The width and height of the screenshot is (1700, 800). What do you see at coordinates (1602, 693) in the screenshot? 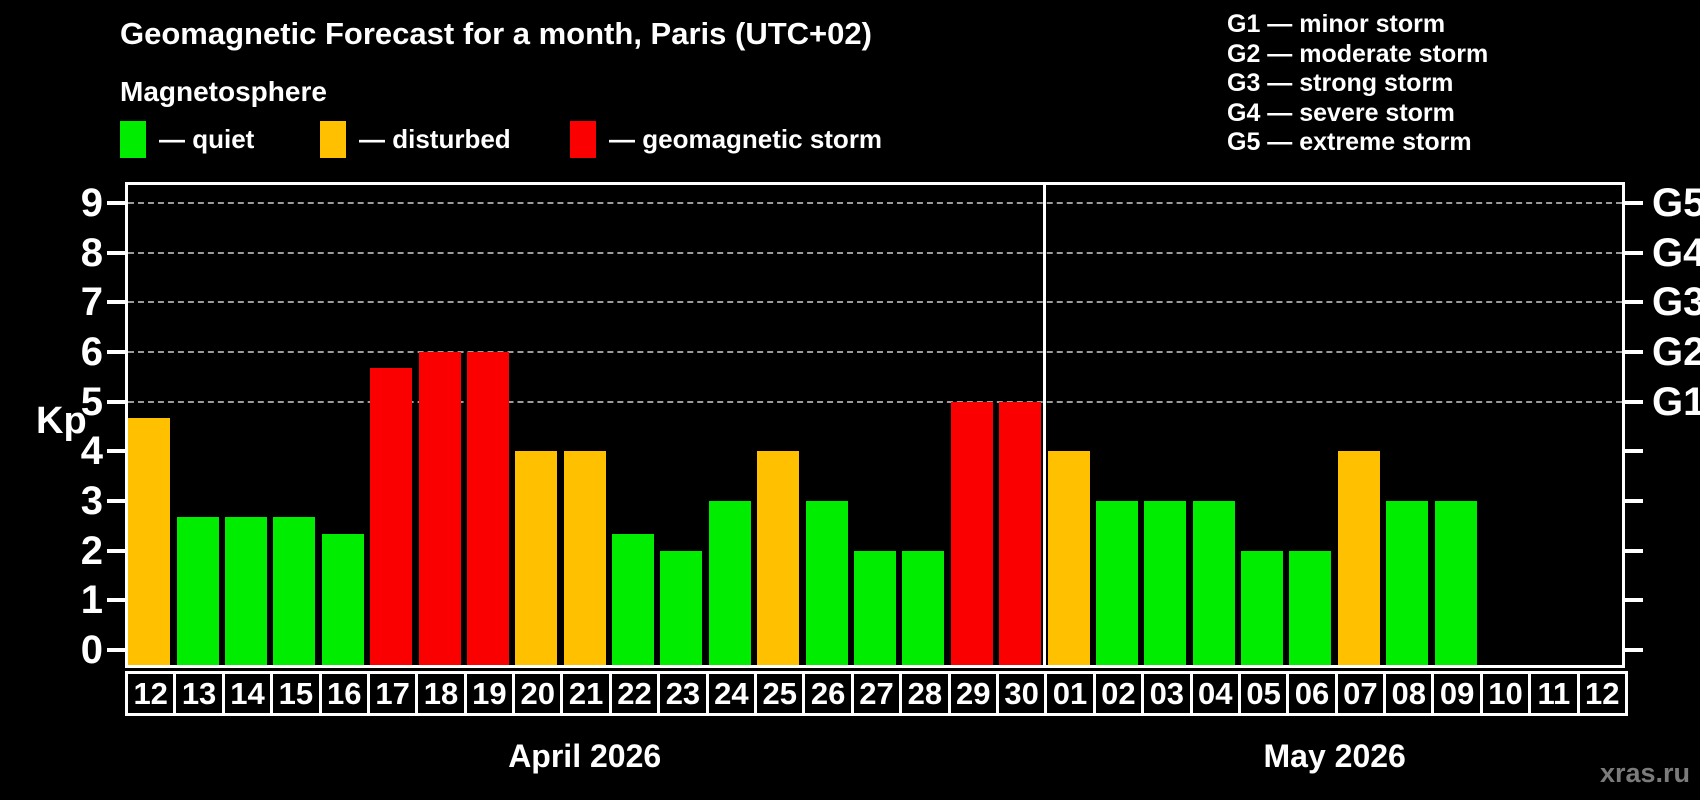
I see `day-cell-may-12: 12` at bounding box center [1602, 693].